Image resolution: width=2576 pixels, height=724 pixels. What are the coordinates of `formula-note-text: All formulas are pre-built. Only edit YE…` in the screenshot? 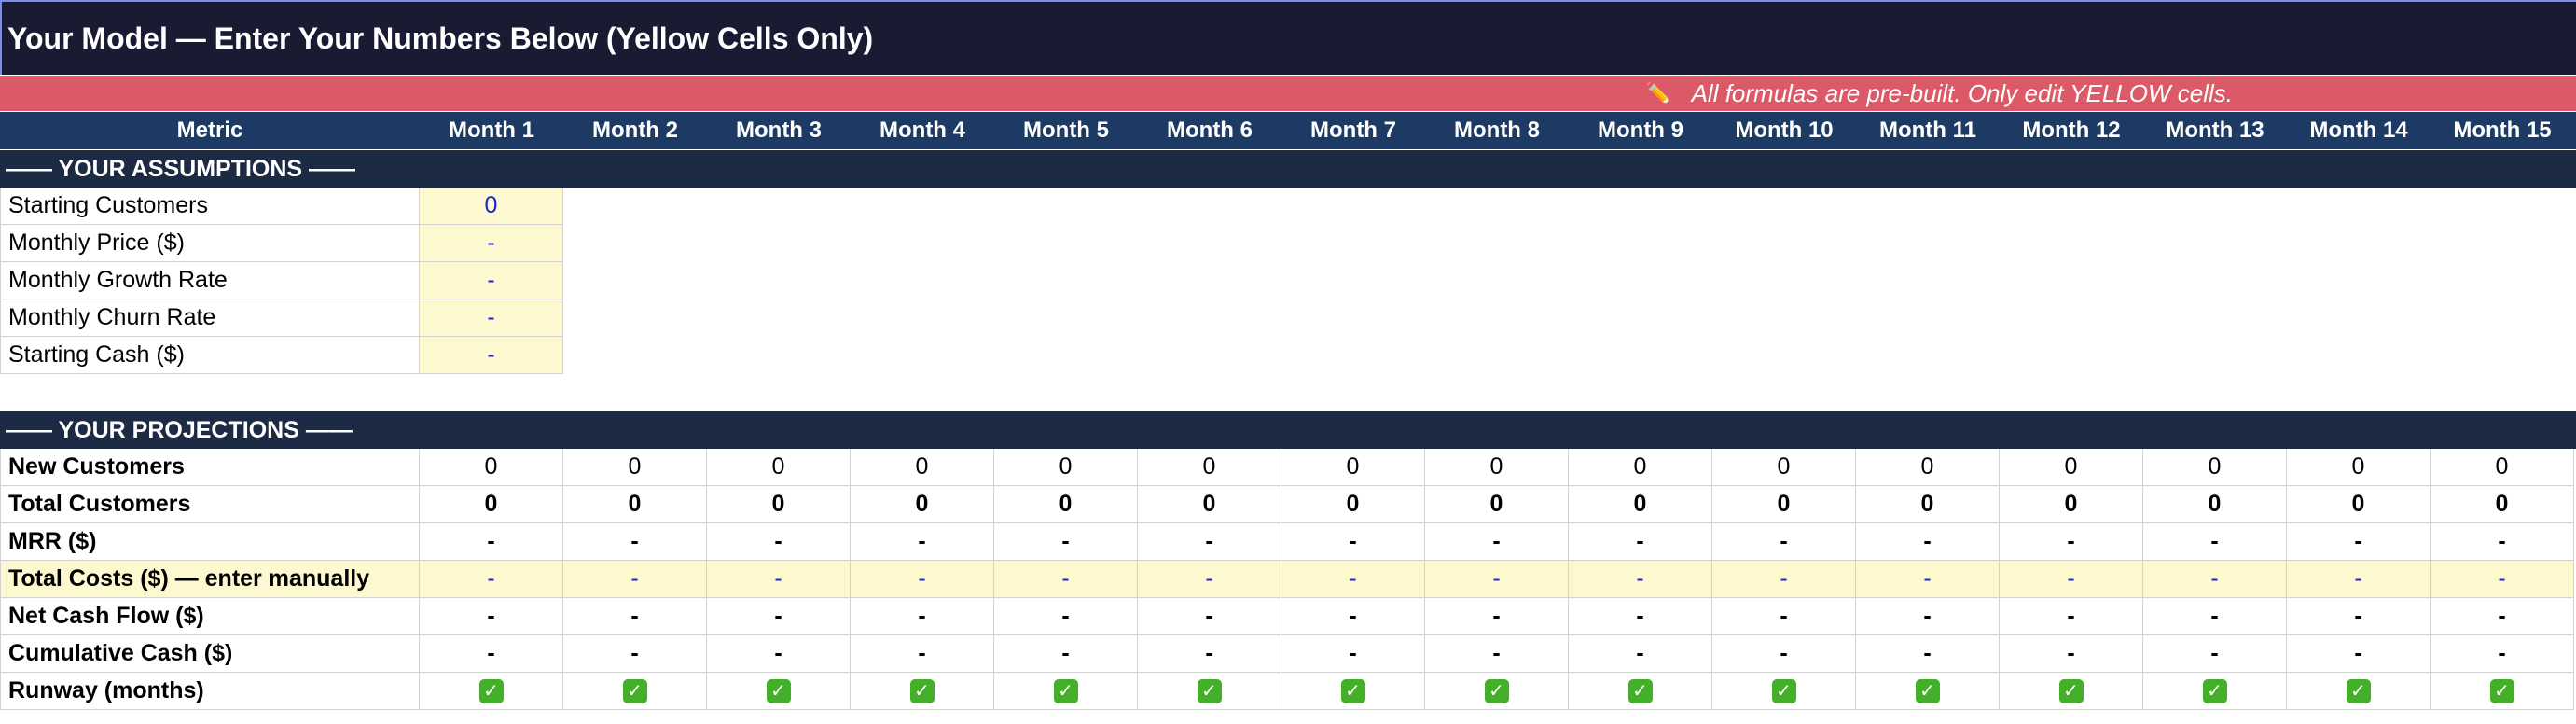 It's located at (1962, 92).